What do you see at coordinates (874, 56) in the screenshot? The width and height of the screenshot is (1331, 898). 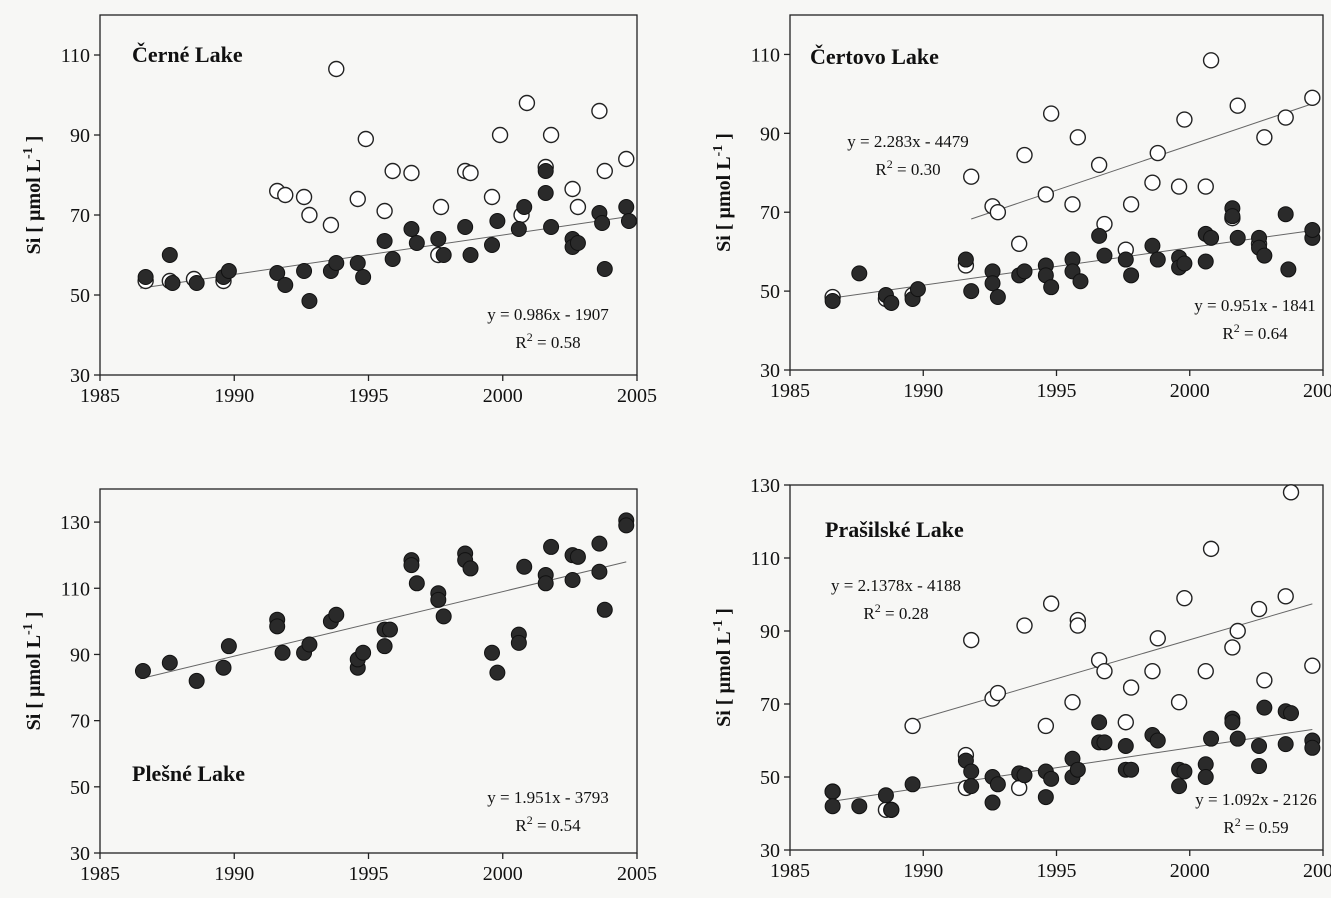 I see `lake-title: Čertovo Lake` at bounding box center [874, 56].